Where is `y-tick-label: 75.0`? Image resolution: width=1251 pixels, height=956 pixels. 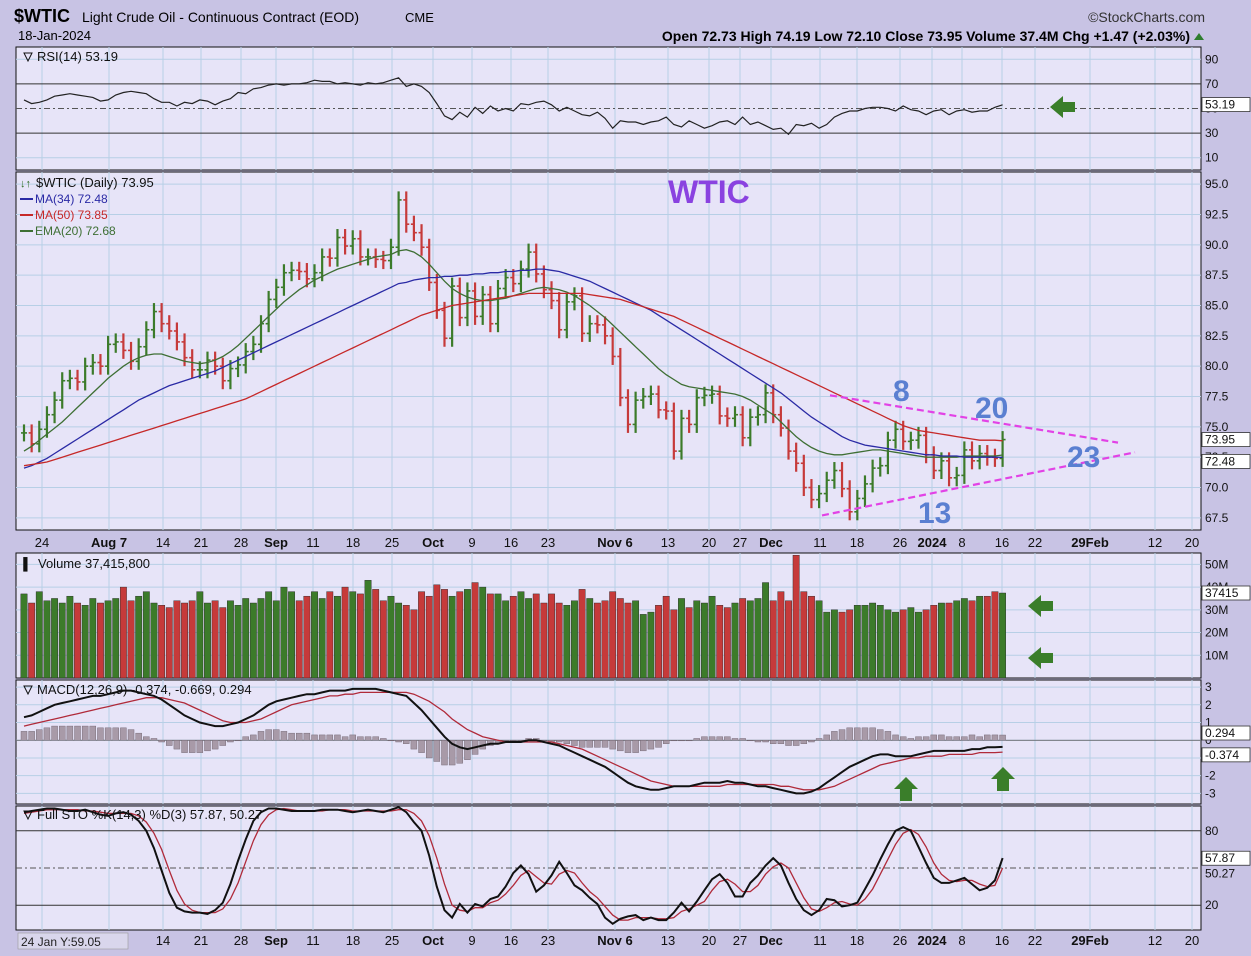 y-tick-label: 75.0 is located at coordinates (1217, 427).